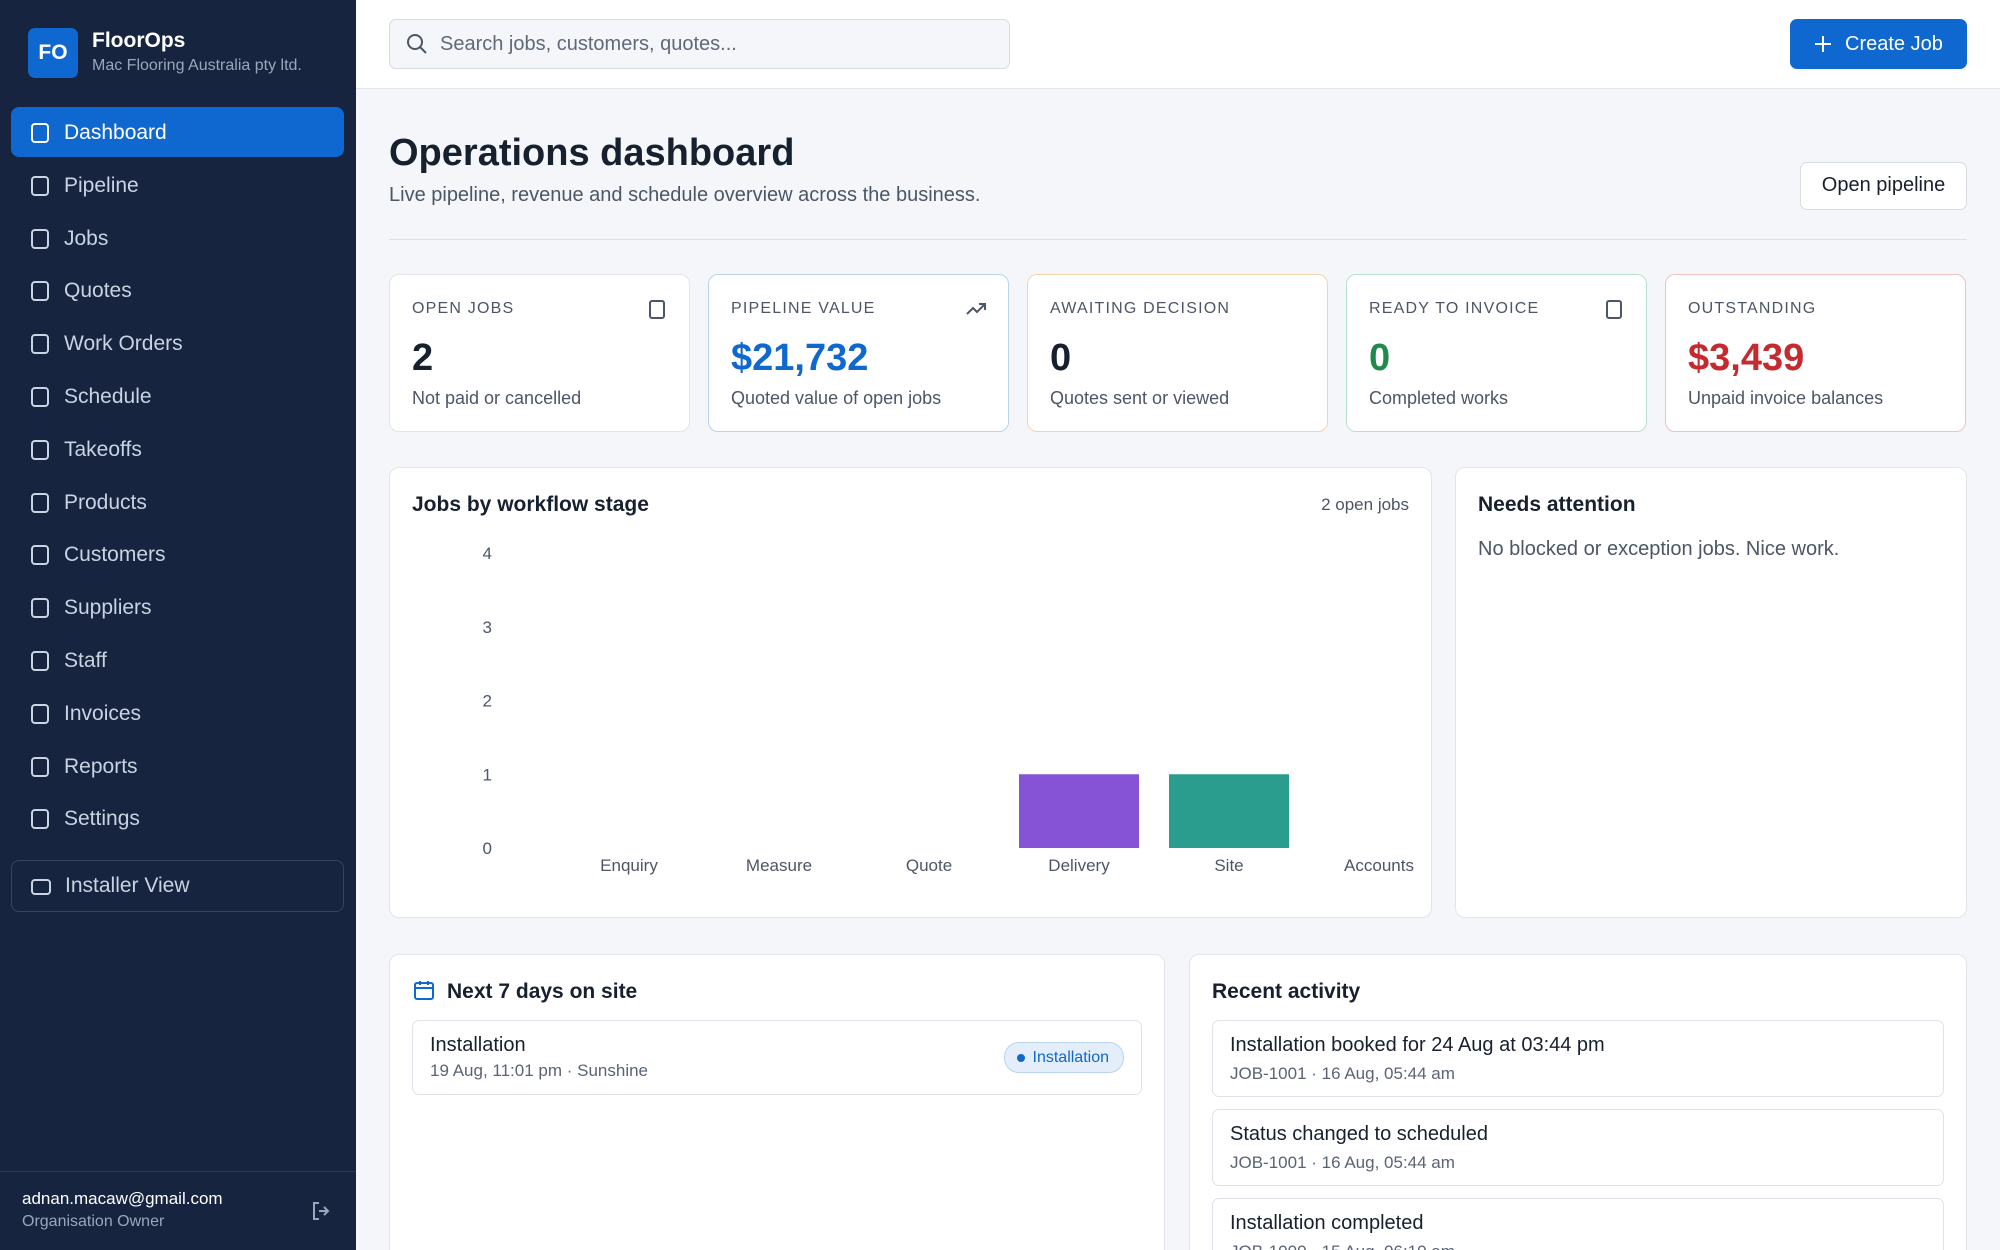 Image resolution: width=2000 pixels, height=1250 pixels. What do you see at coordinates (115, 555) in the screenshot?
I see `nav-label: Customers` at bounding box center [115, 555].